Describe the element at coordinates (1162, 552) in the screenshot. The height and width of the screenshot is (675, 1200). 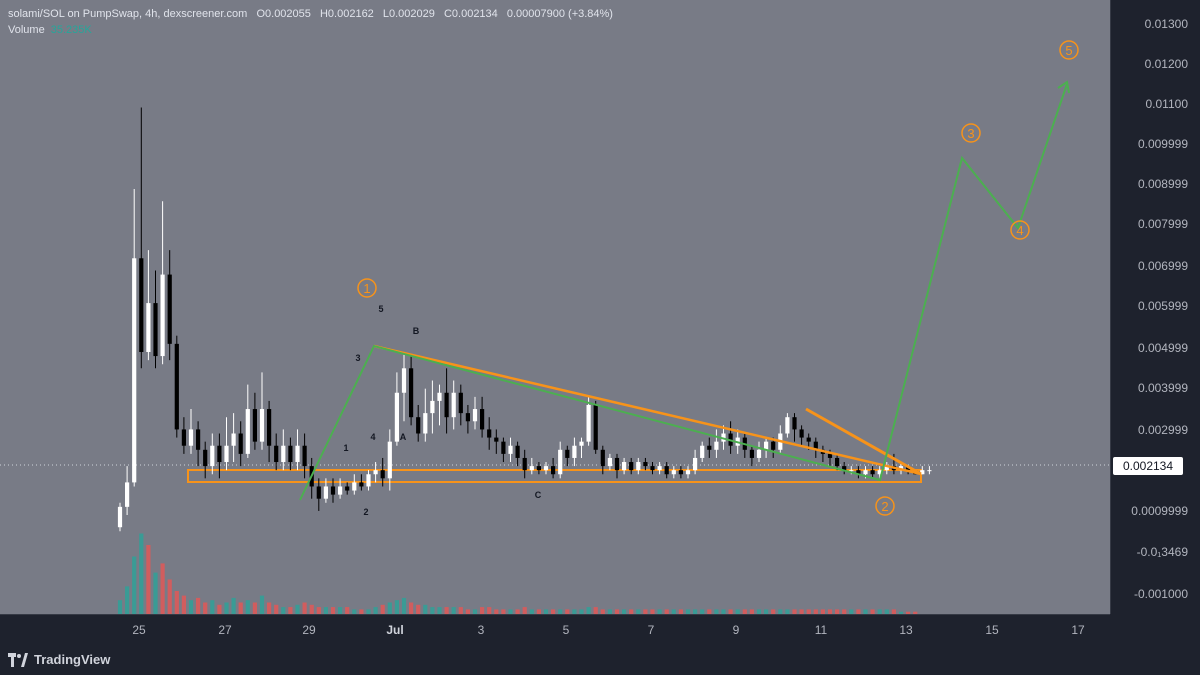
I see `price-tick-label: -0.0₁3469` at that location.